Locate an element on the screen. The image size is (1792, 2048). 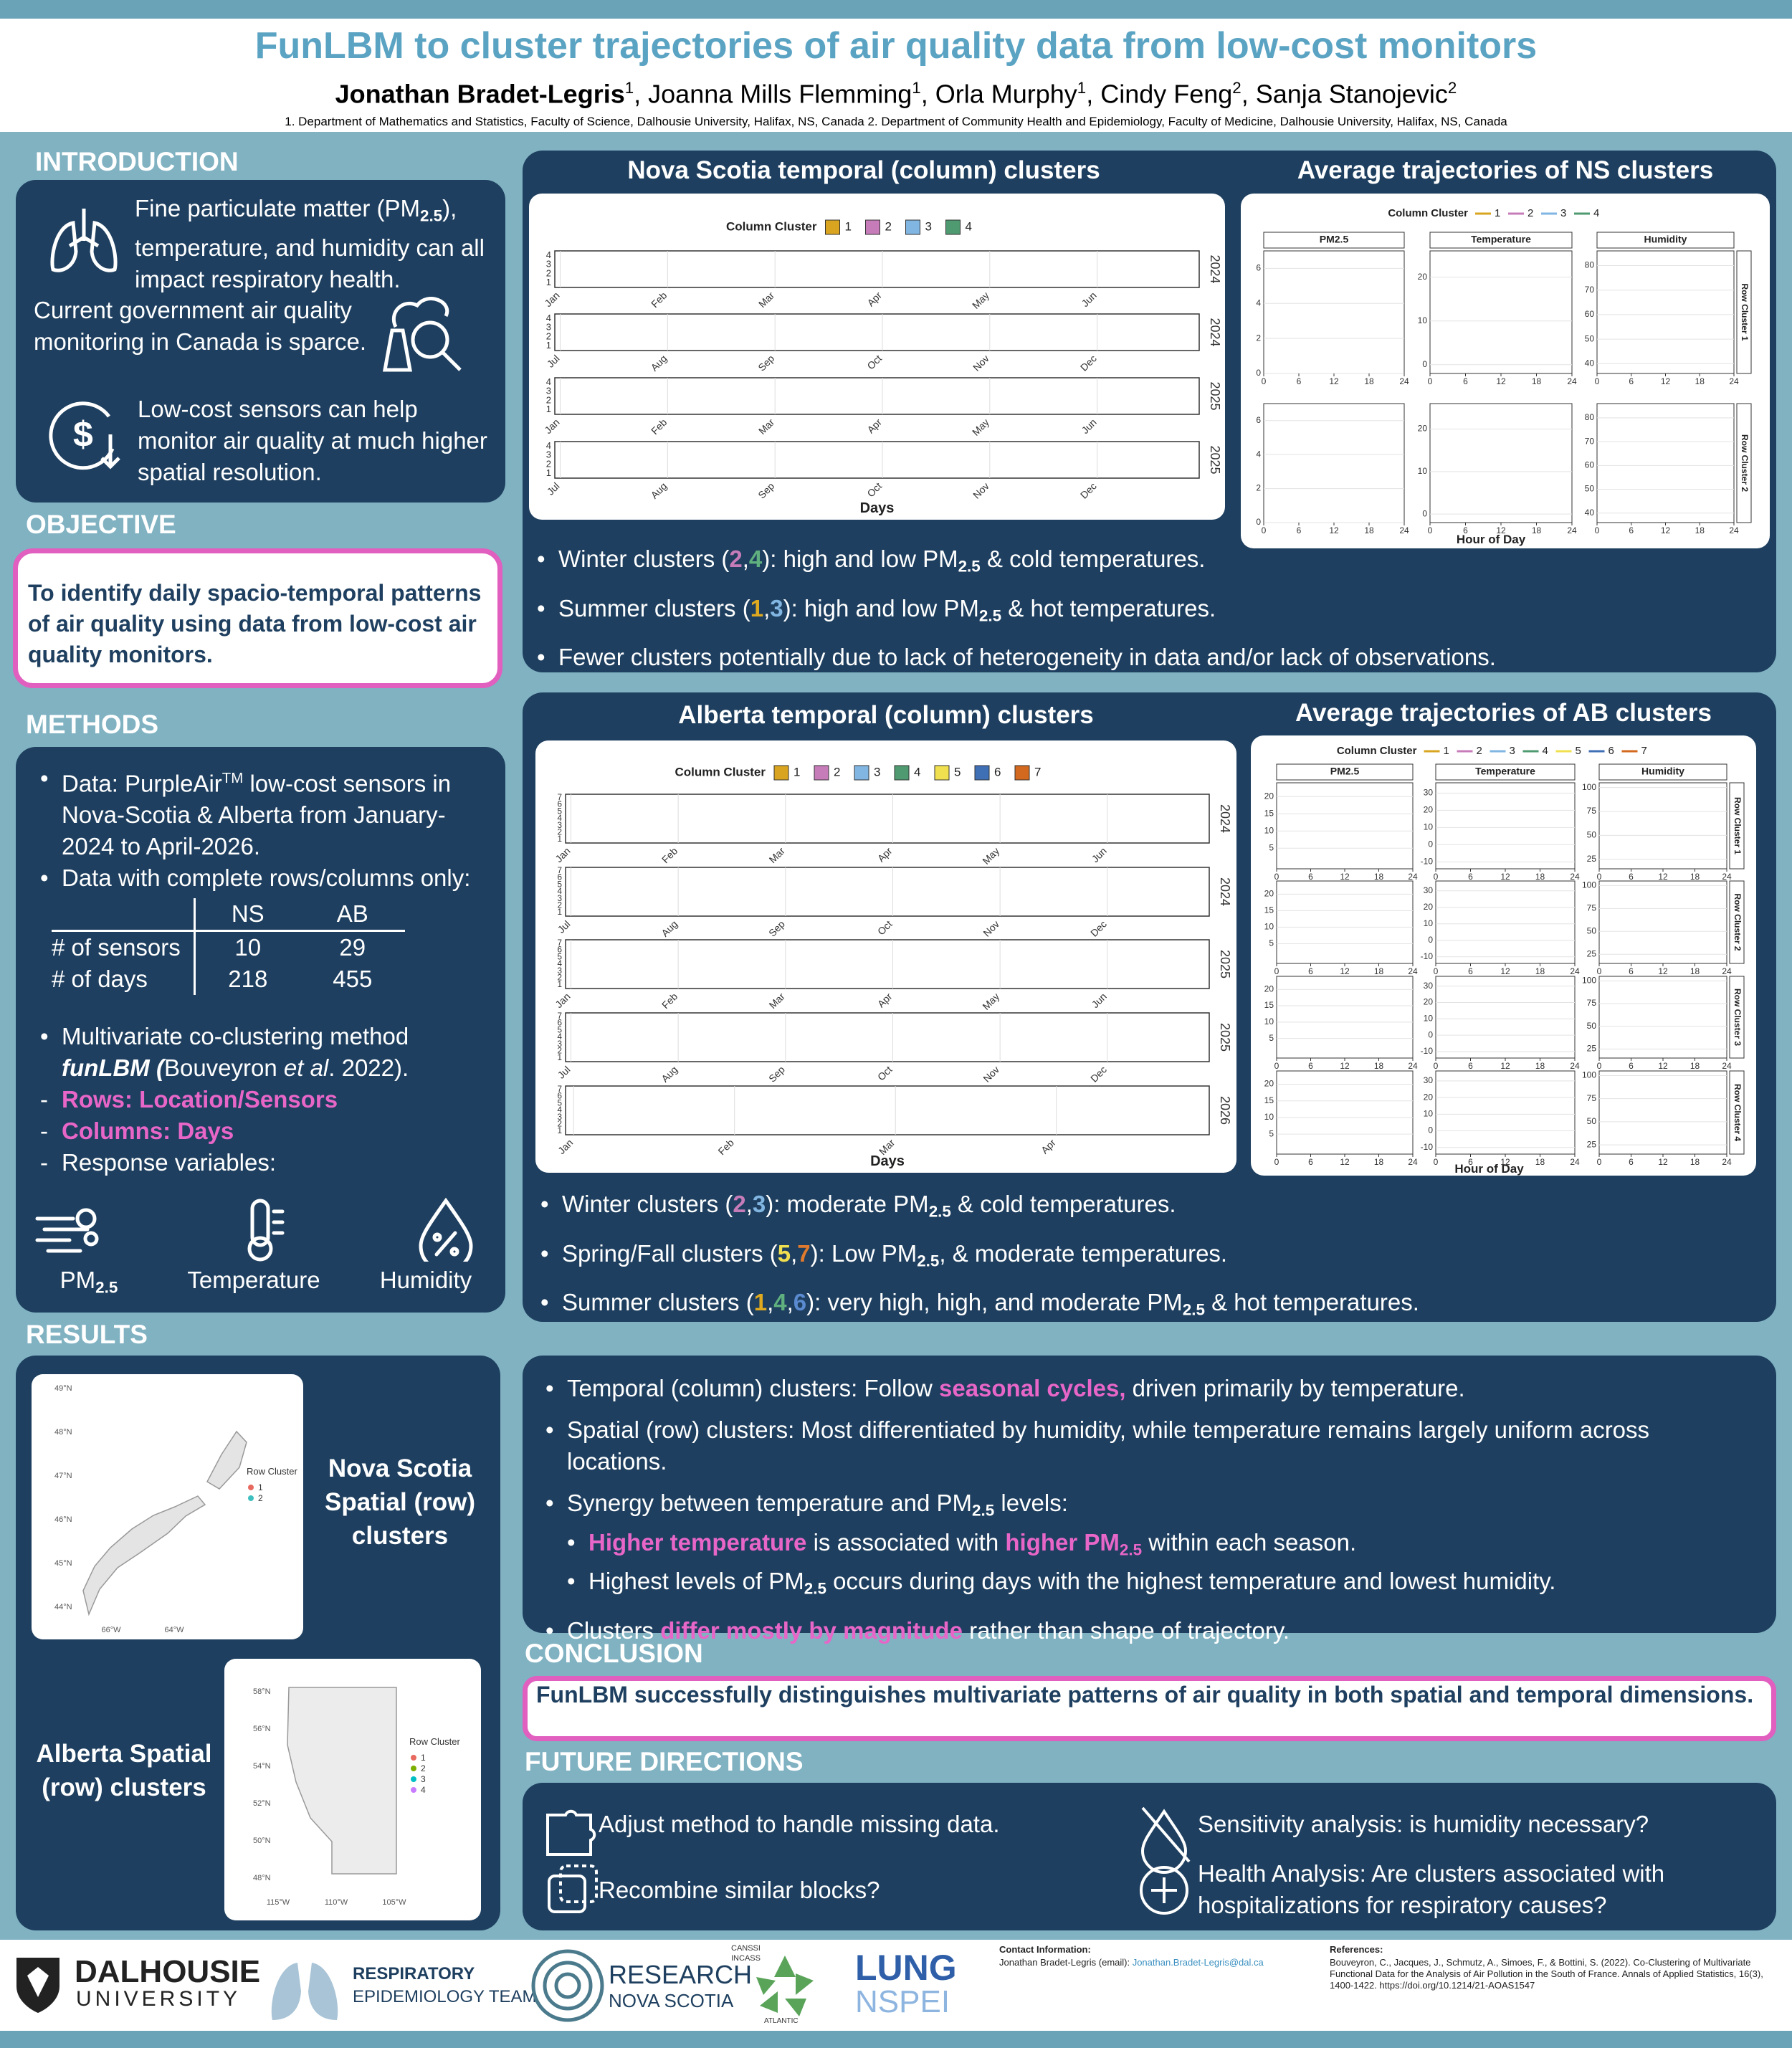
legend-label: 4 is located at coordinates (917, 771).